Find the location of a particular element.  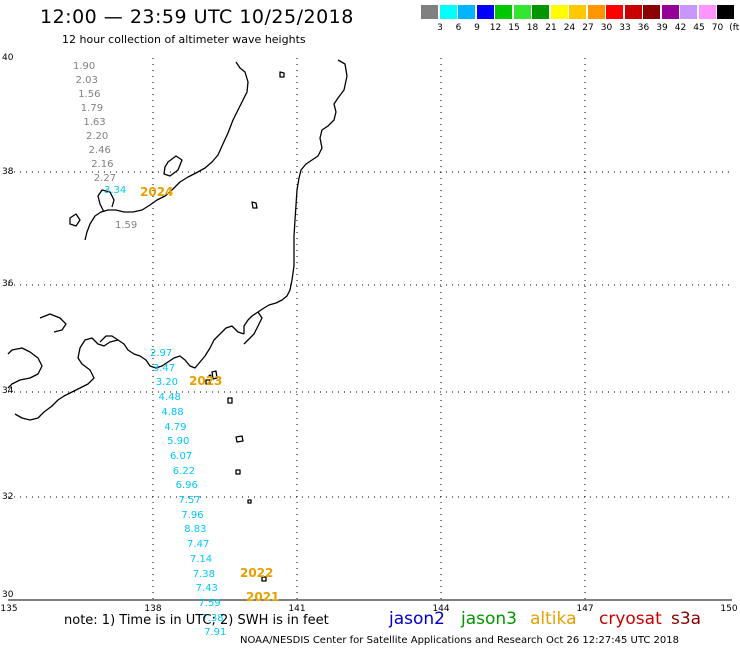

wave-height-label: 7.43 is located at coordinates (206, 589).